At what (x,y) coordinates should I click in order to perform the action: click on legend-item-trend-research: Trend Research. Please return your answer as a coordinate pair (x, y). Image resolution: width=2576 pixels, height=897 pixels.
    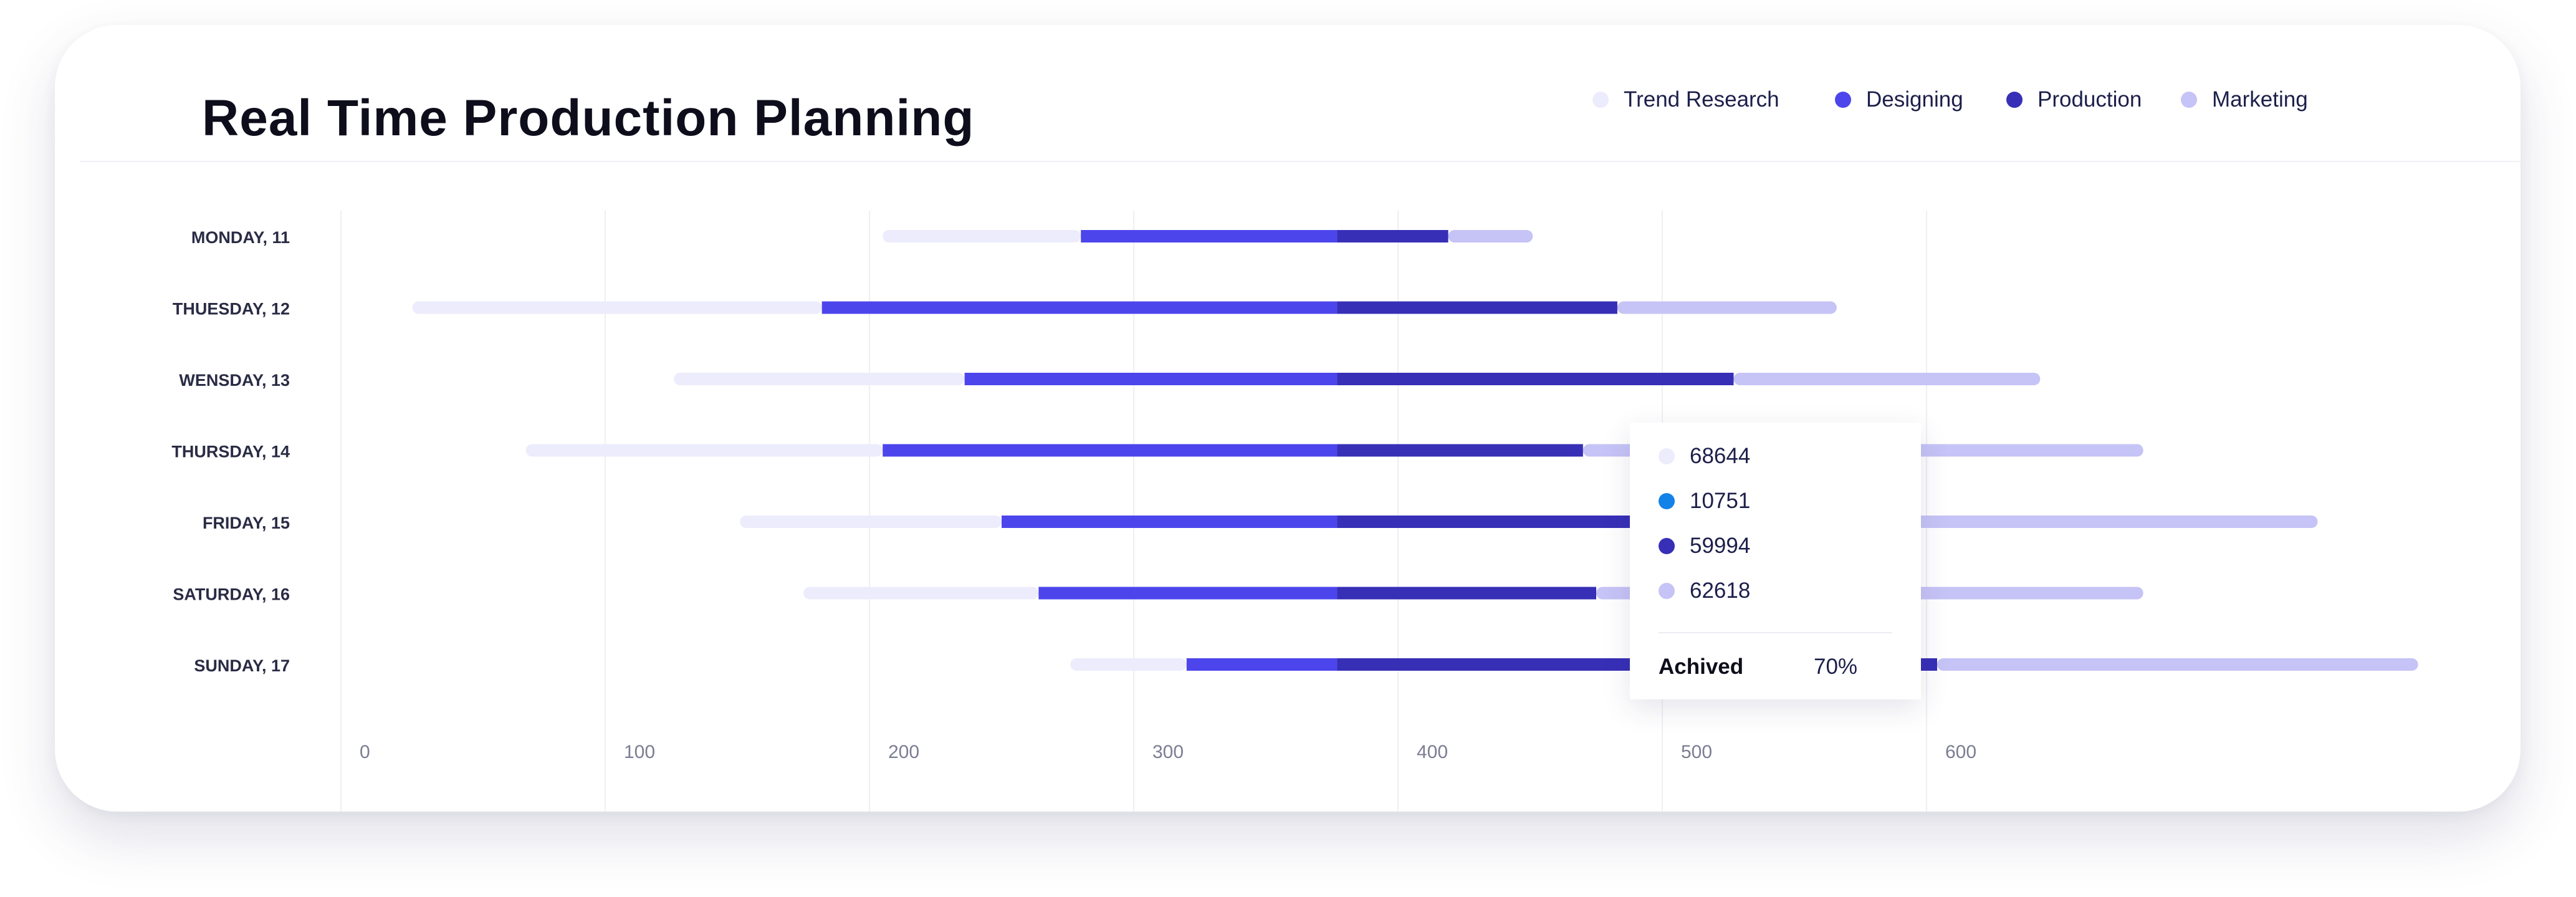
    Looking at the image, I should click on (1685, 99).